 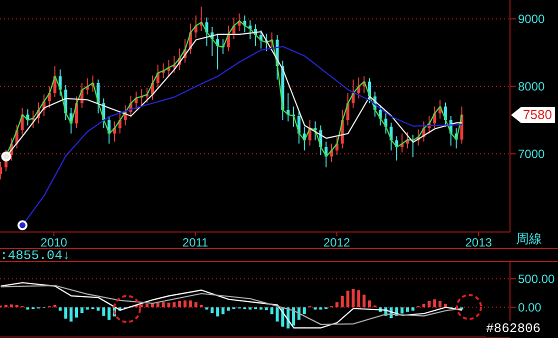 What do you see at coordinates (336, 243) in the screenshot?
I see `x-tick-label: 2012` at bounding box center [336, 243].